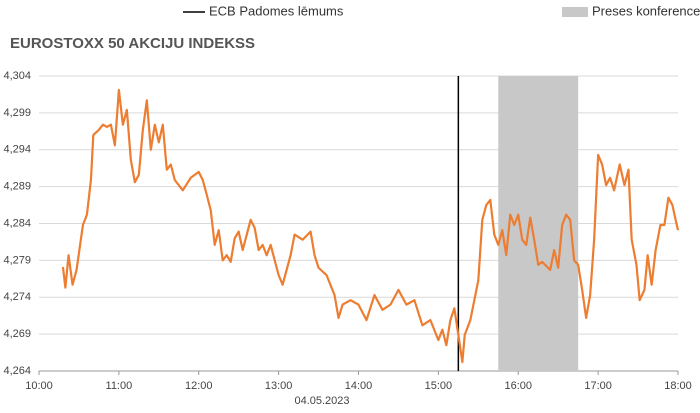 Image resolution: width=700 pixels, height=413 pixels. I want to click on y-tick-label: 4,264, so click(17, 371).